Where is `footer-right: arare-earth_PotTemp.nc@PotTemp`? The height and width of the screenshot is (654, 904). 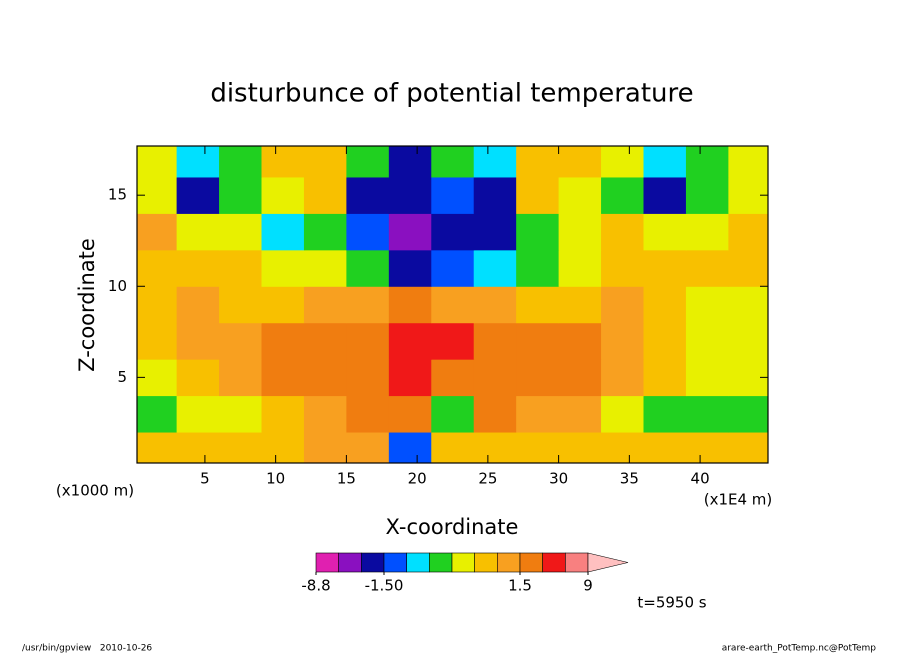 footer-right: arare-earth_PotTemp.nc@PotTemp is located at coordinates (799, 649).